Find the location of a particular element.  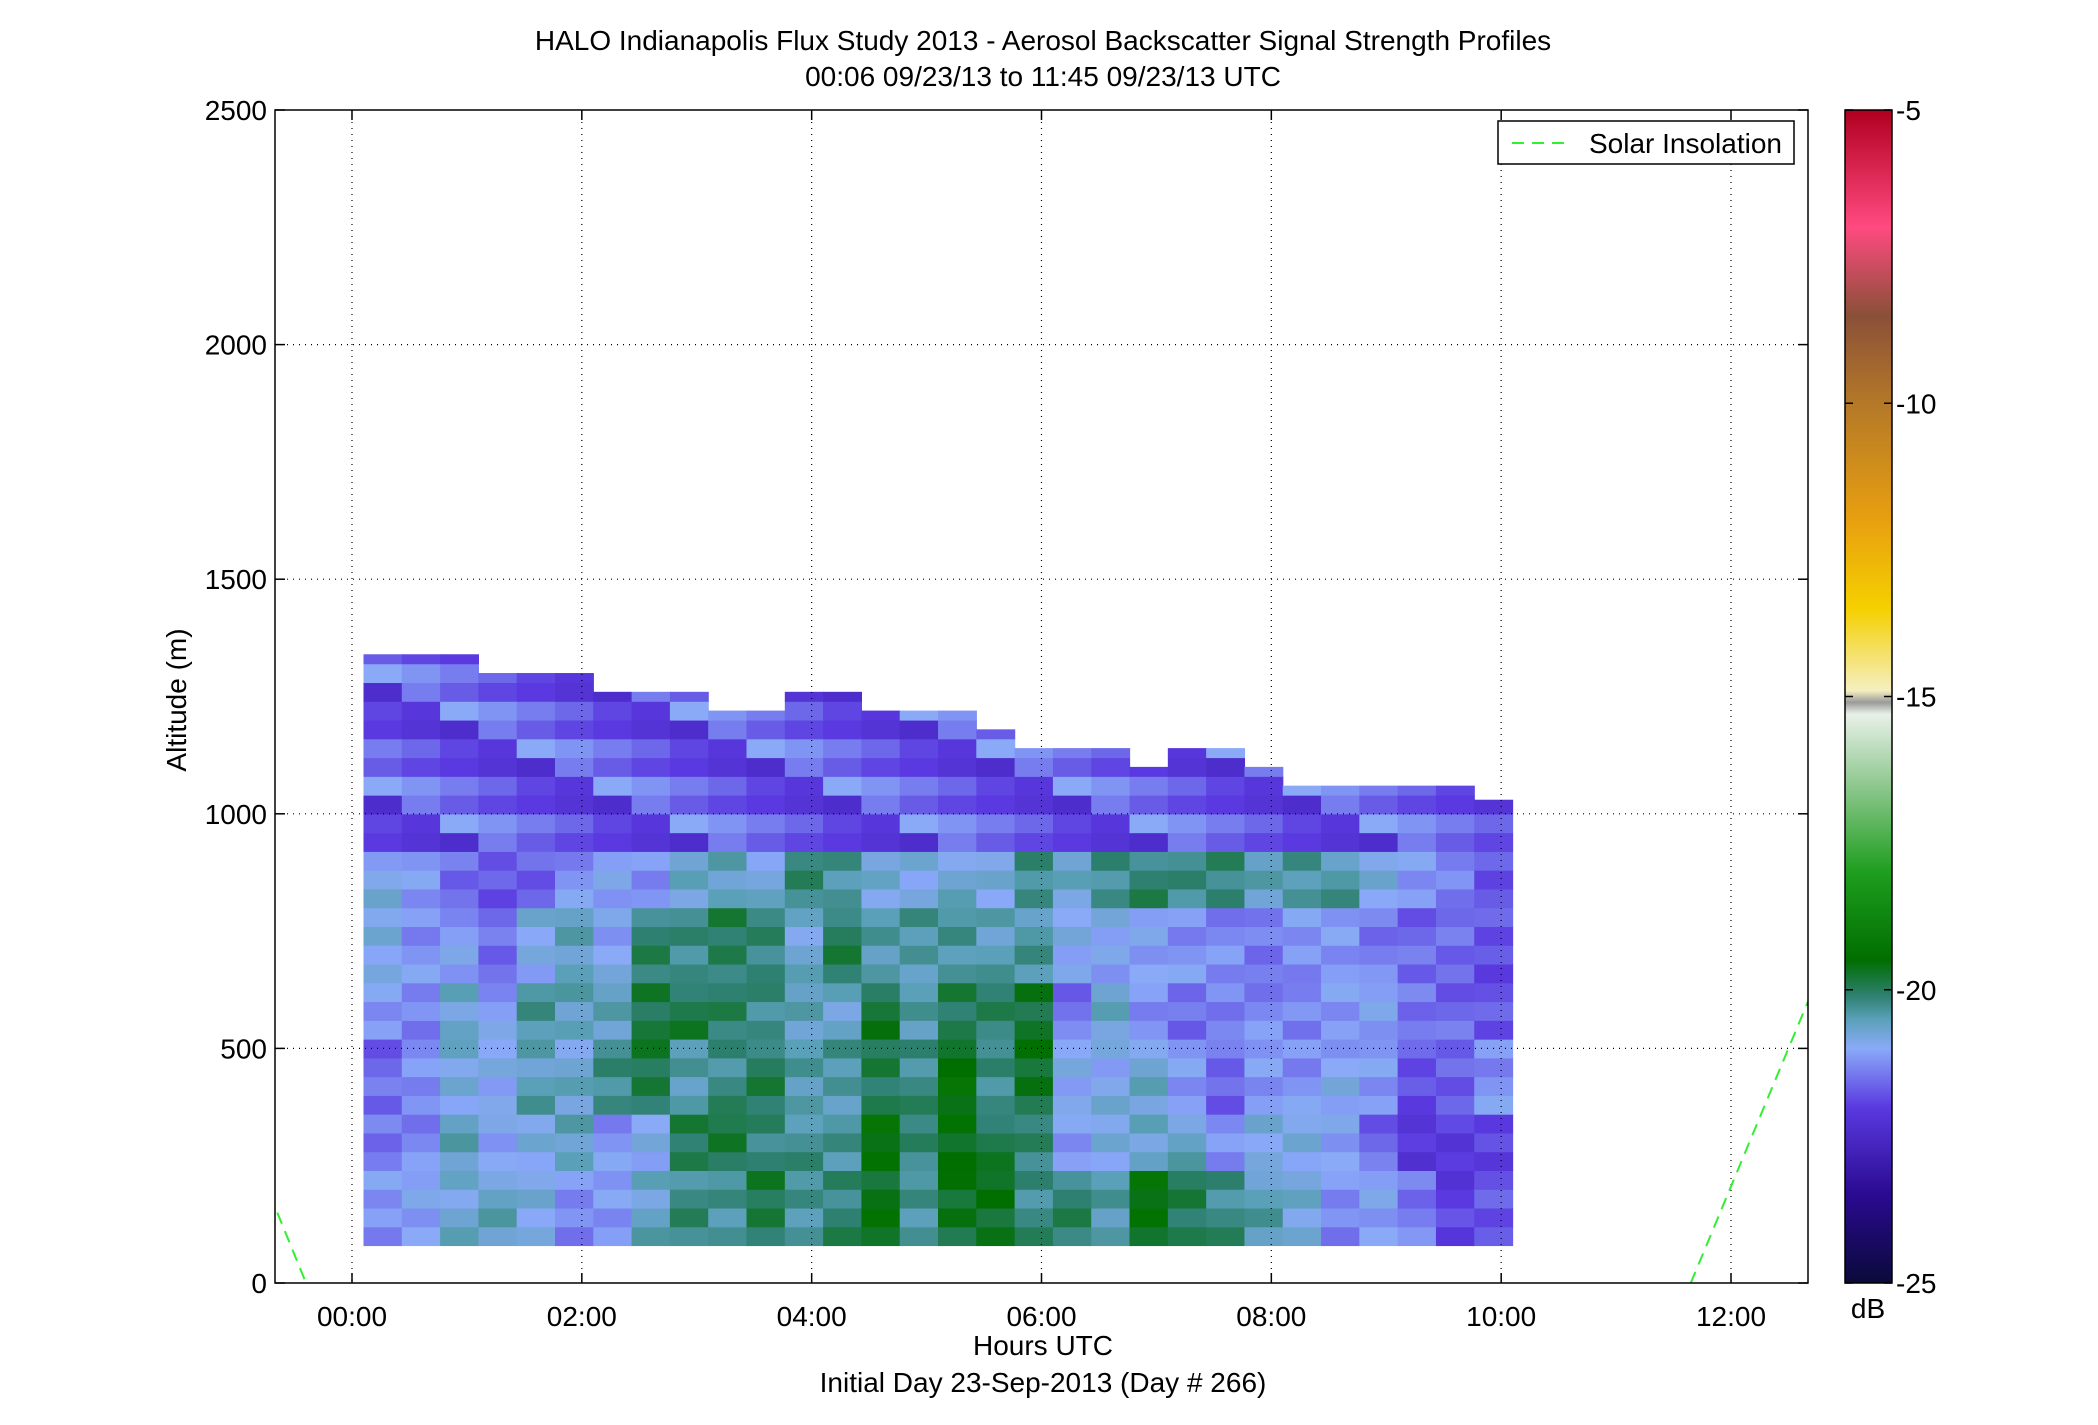

colorbar-tick-label: -5 is located at coordinates (1908, 110).